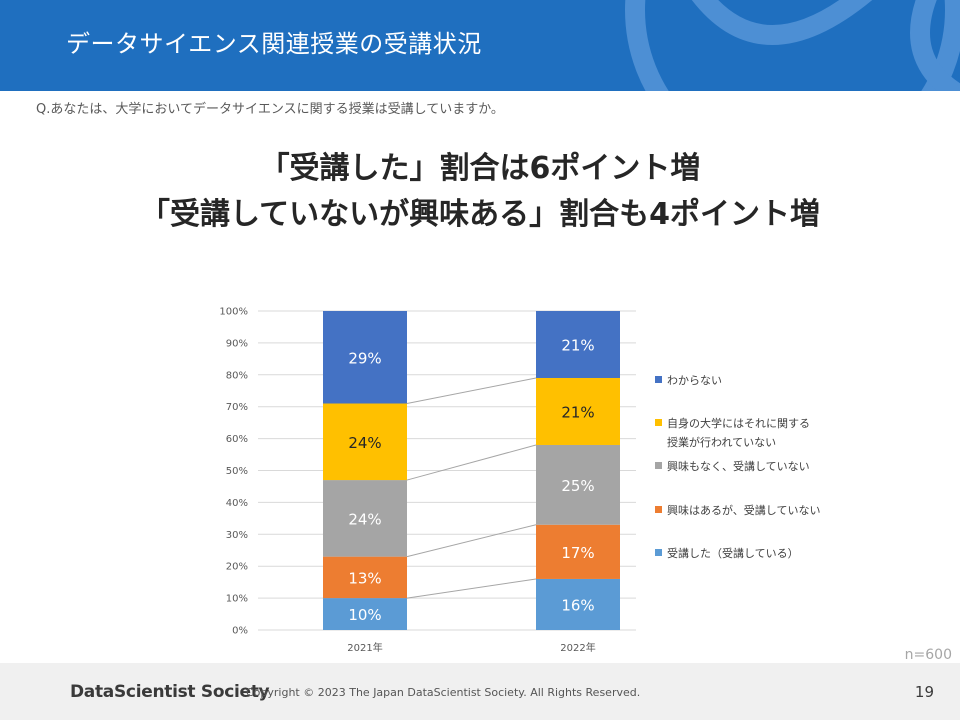 Image resolution: width=960 pixels, height=720 pixels. I want to click on legend-label: 興味もなく、受講していない, so click(738, 466).